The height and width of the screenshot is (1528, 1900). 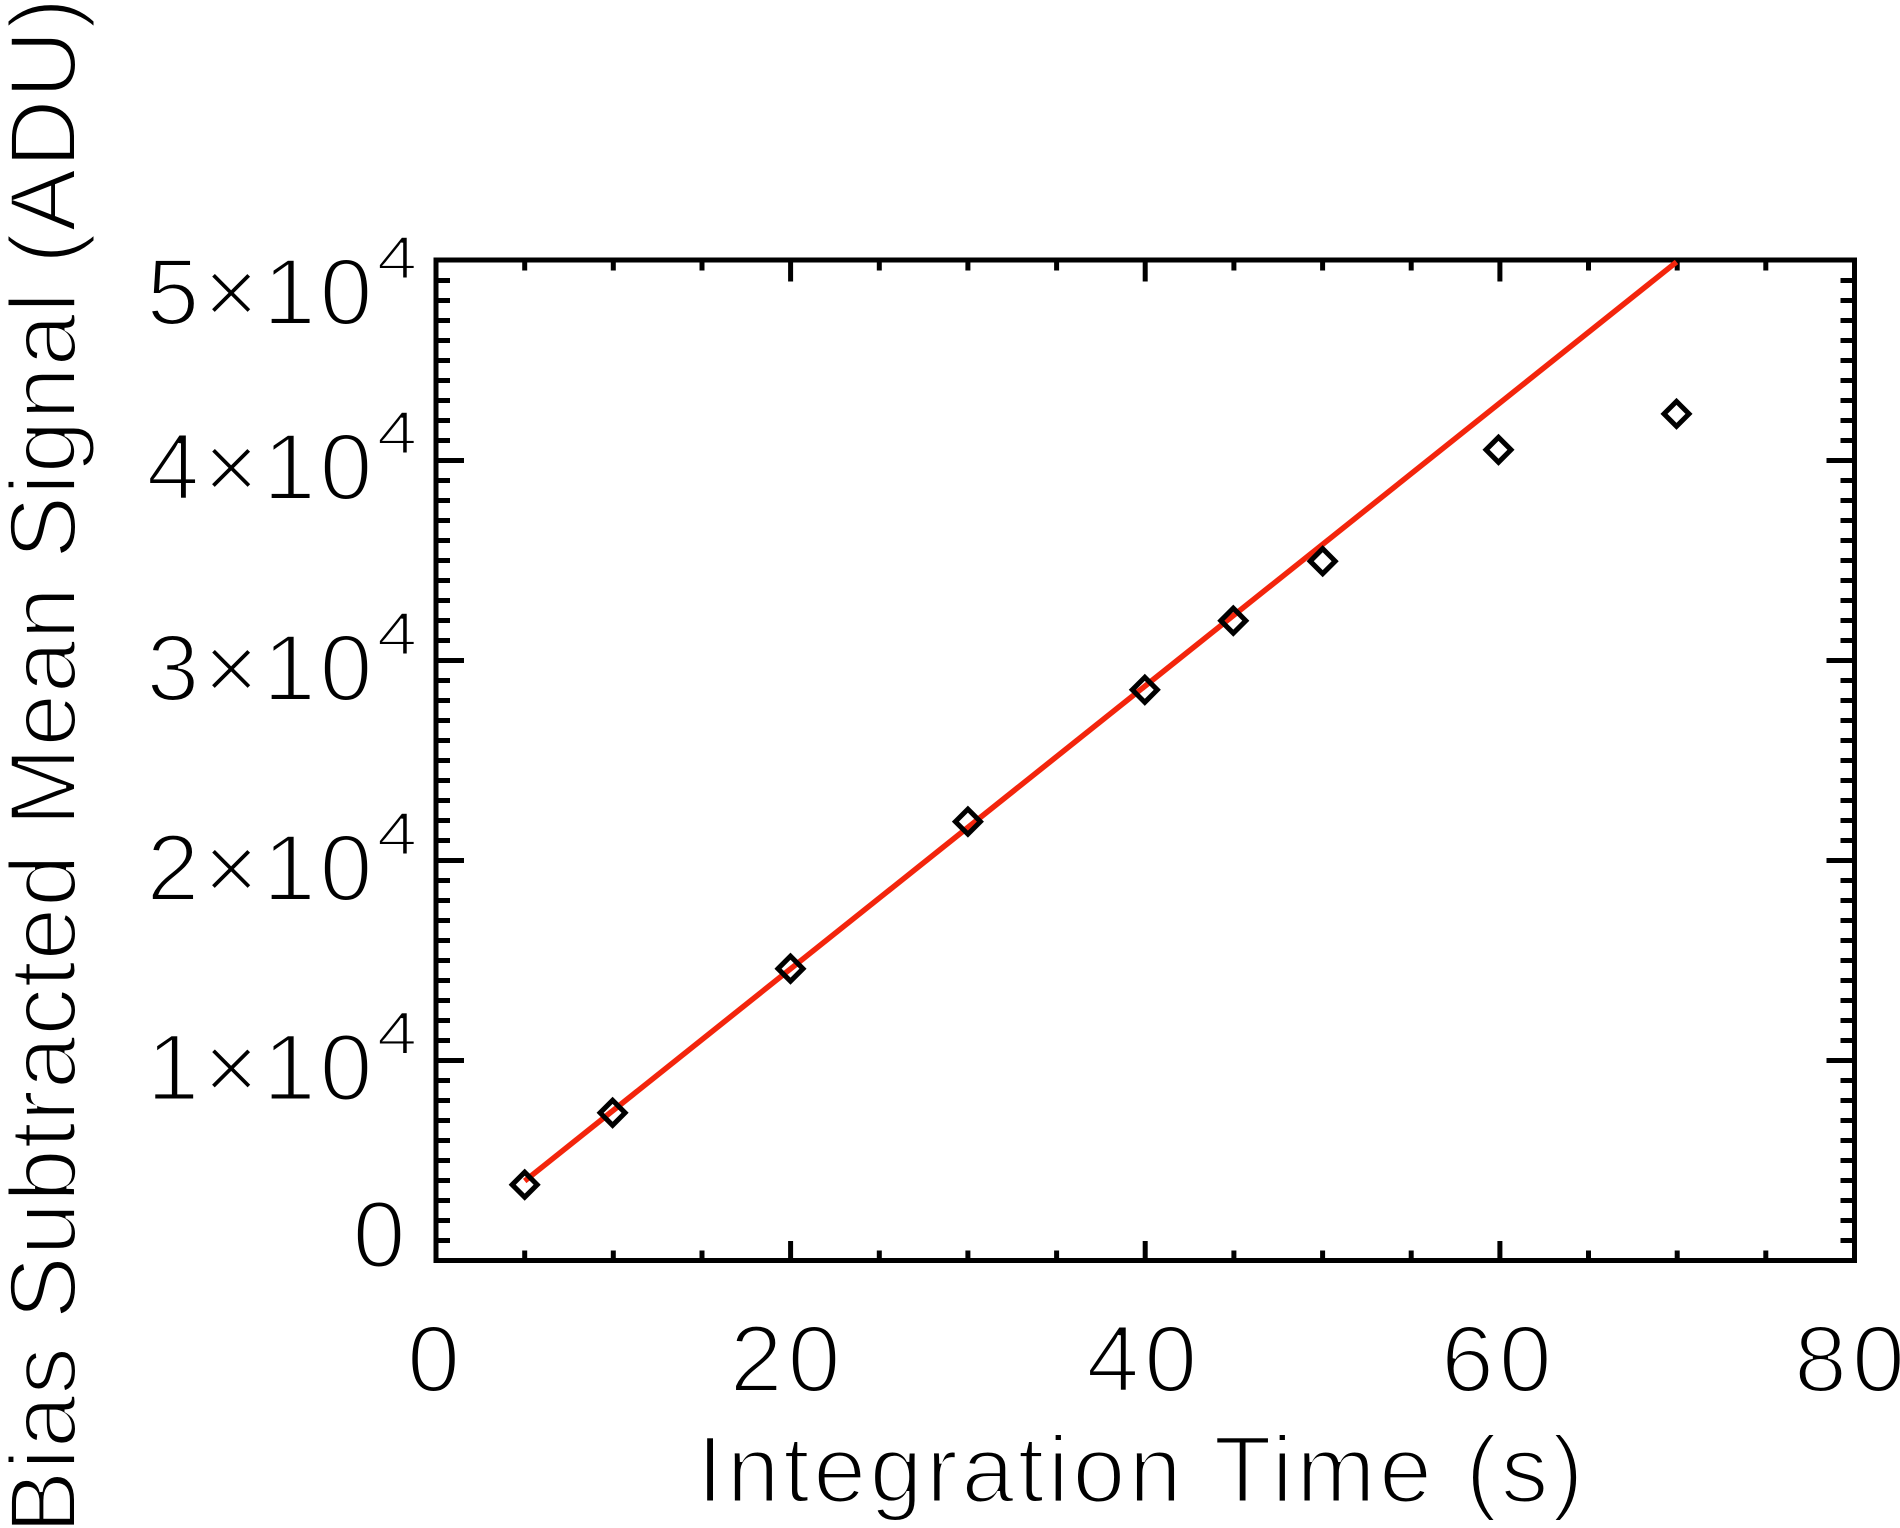 I want to click on svg-text: 4×10, so click(x=262, y=467).